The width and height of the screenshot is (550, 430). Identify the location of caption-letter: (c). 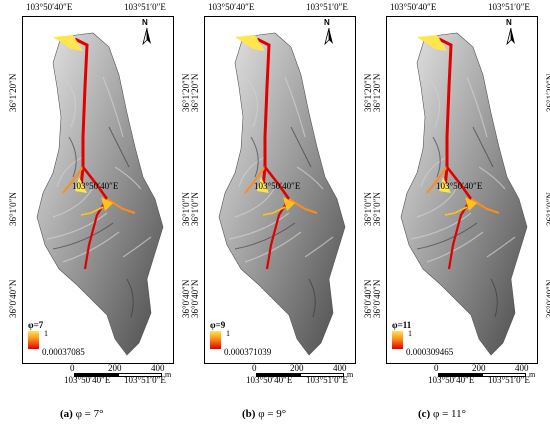
(424, 414).